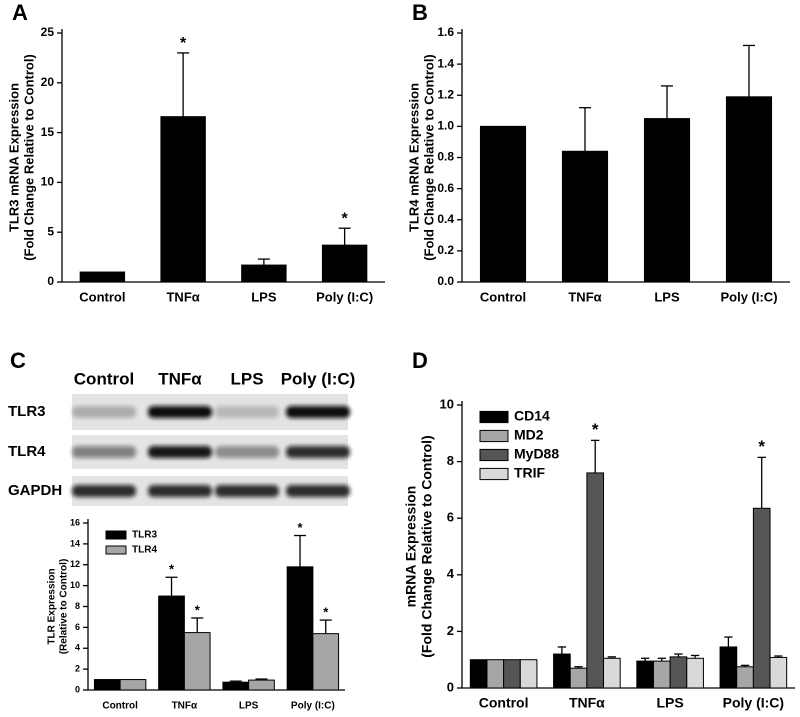  What do you see at coordinates (445, 32) in the screenshot?
I see `y-tick-label: 1.6` at bounding box center [445, 32].